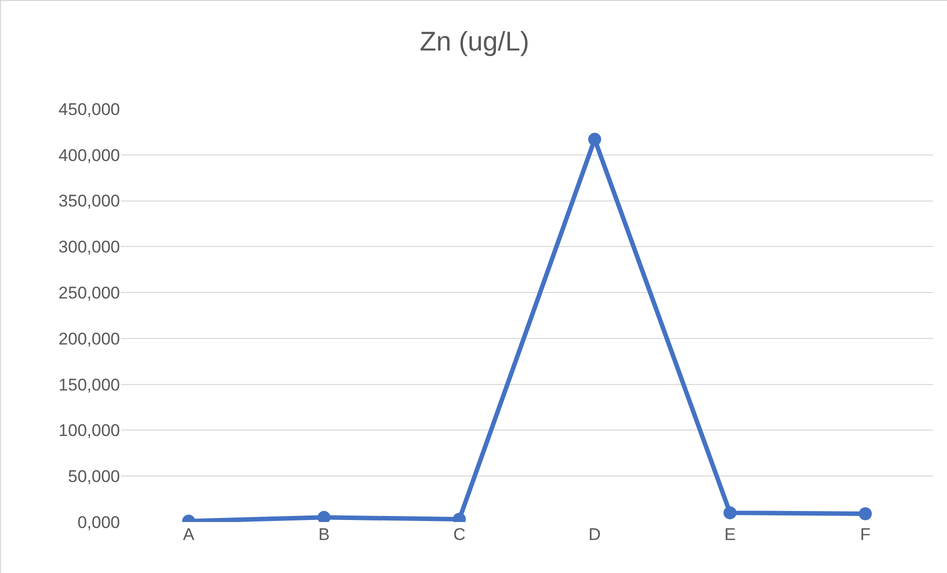 This screenshot has height=573, width=947. Describe the element at coordinates (189, 534) in the screenshot. I see `x-tick-label: A` at that location.